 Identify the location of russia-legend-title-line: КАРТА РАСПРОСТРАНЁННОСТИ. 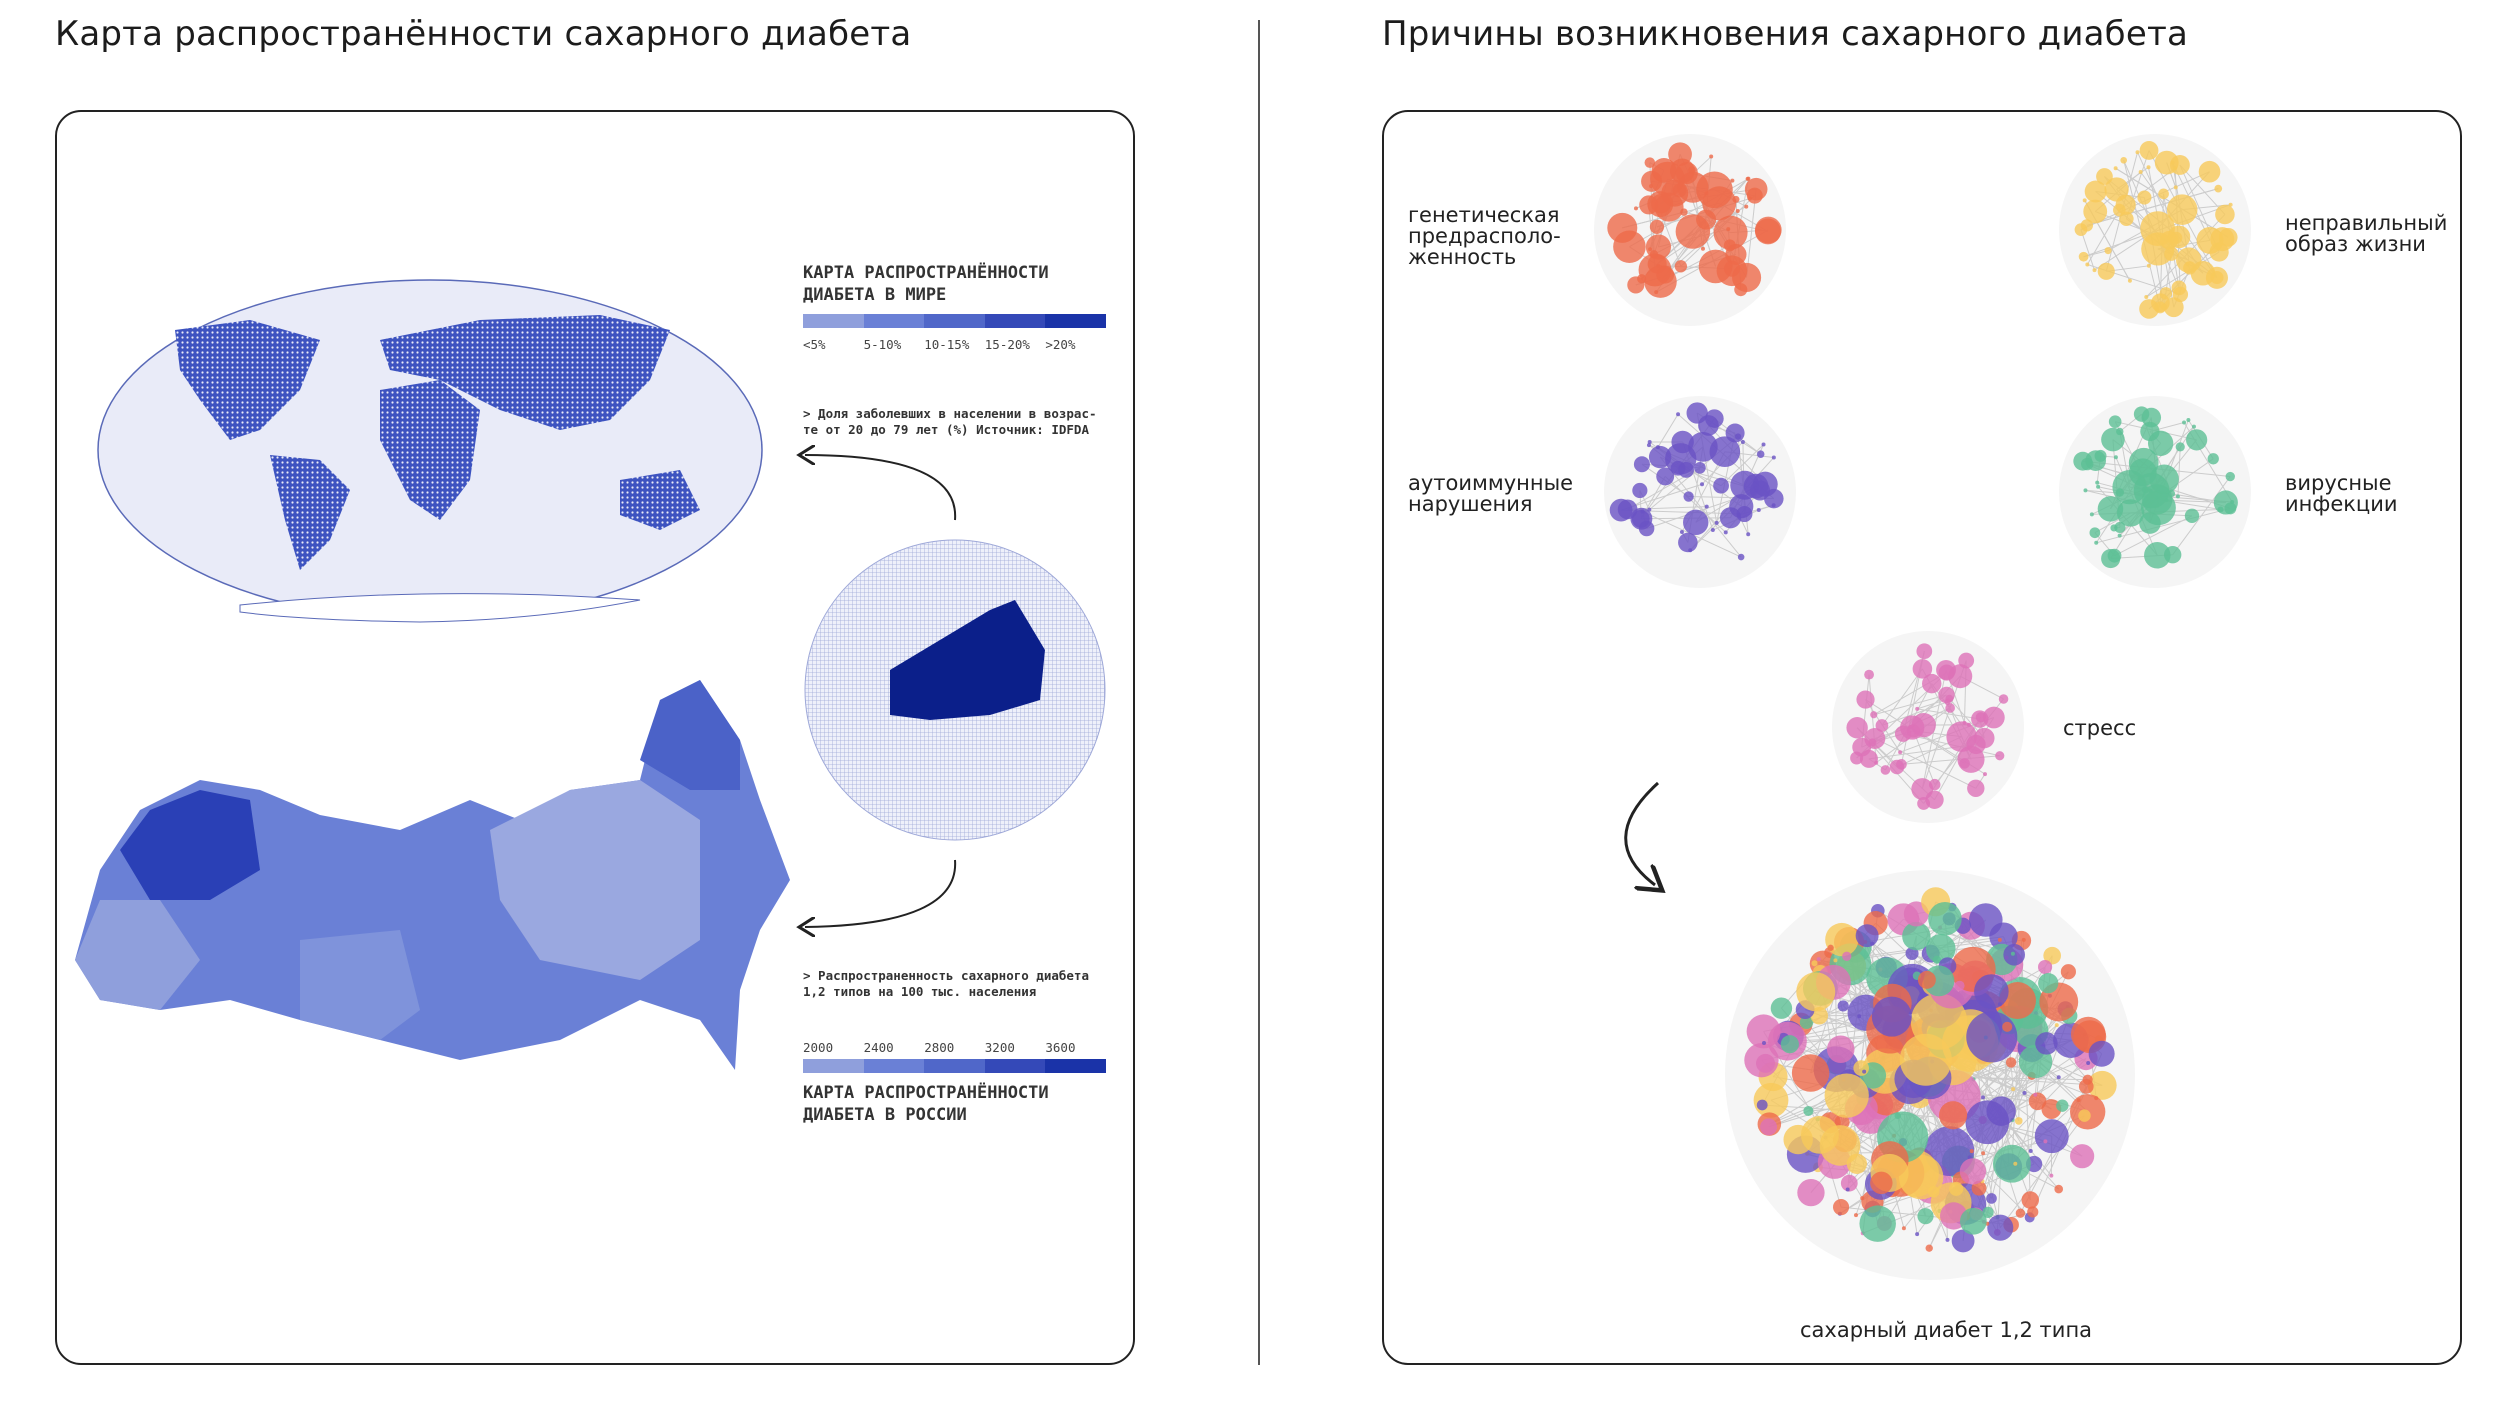
(926, 1093).